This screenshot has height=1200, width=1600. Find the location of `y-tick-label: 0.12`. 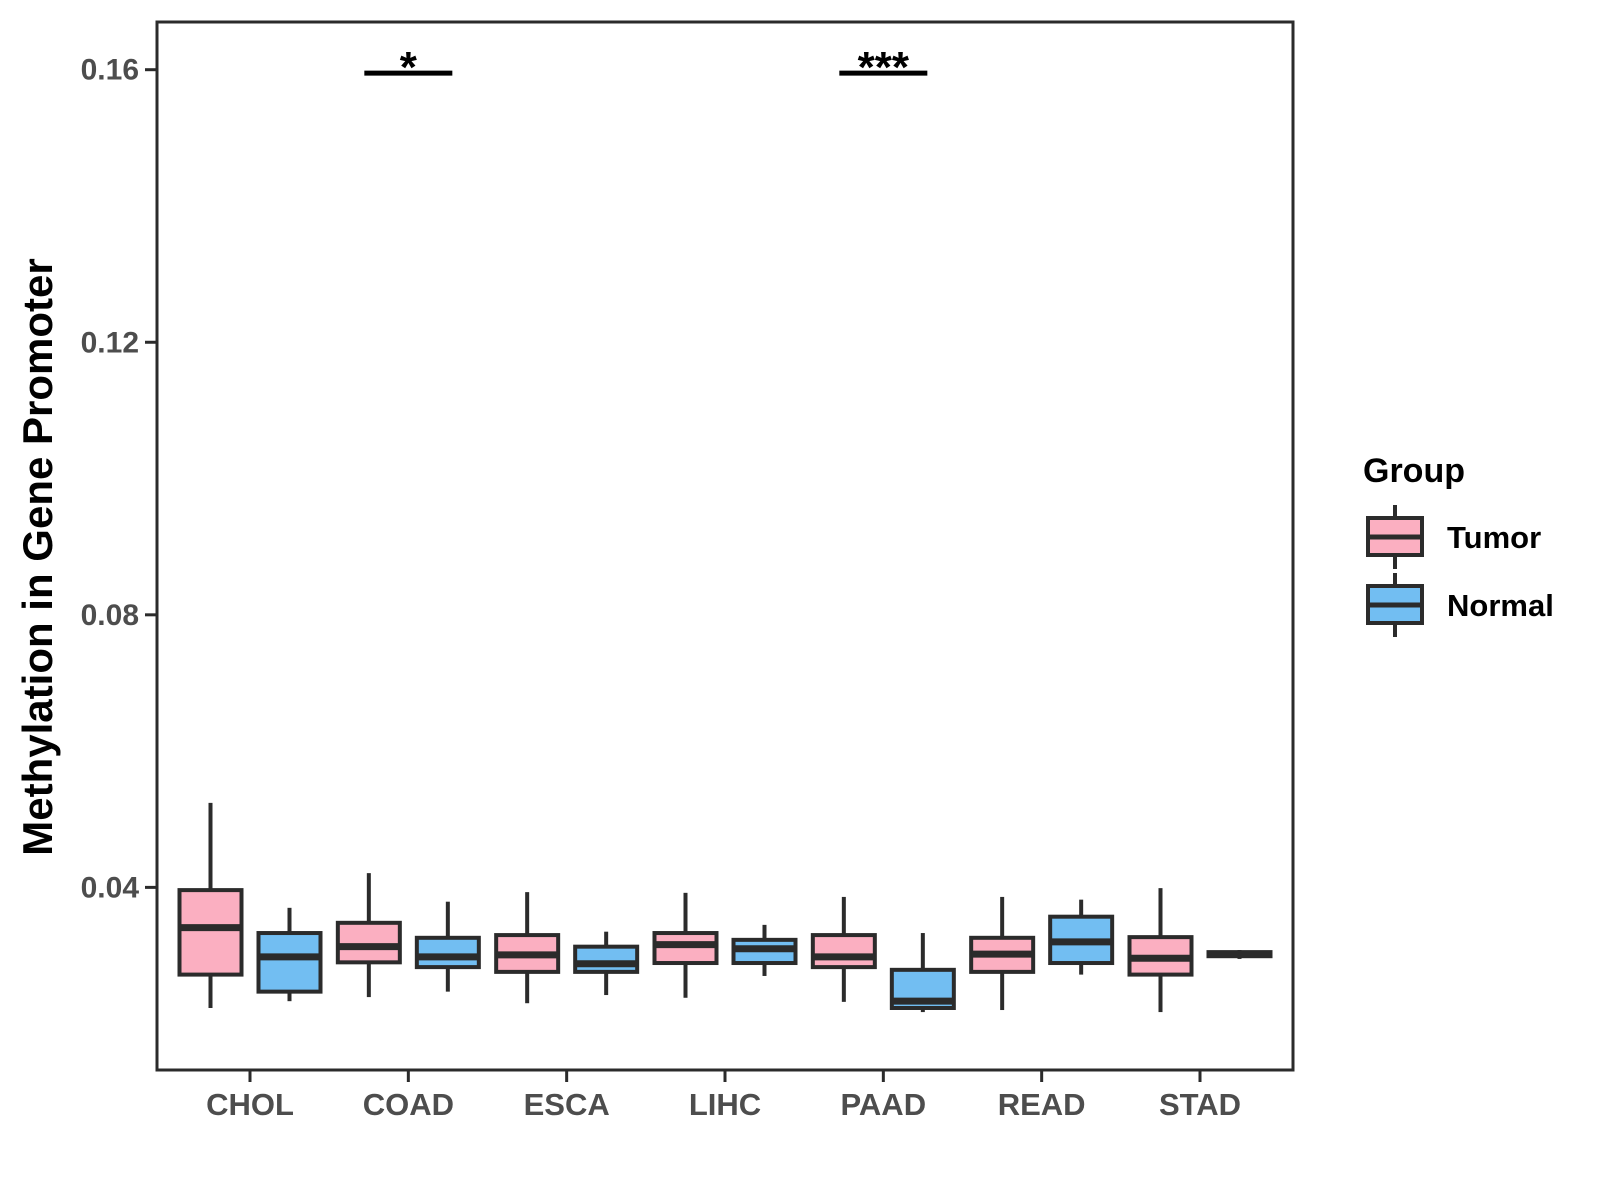

y-tick-label: 0.12 is located at coordinates (110, 342).